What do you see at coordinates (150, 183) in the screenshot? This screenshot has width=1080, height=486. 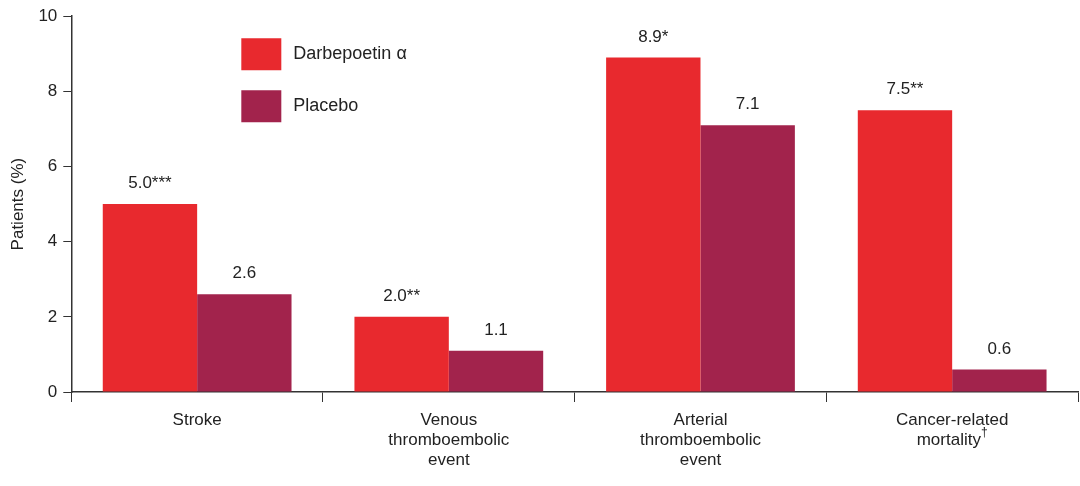 I see `data-label: 5.0***` at bounding box center [150, 183].